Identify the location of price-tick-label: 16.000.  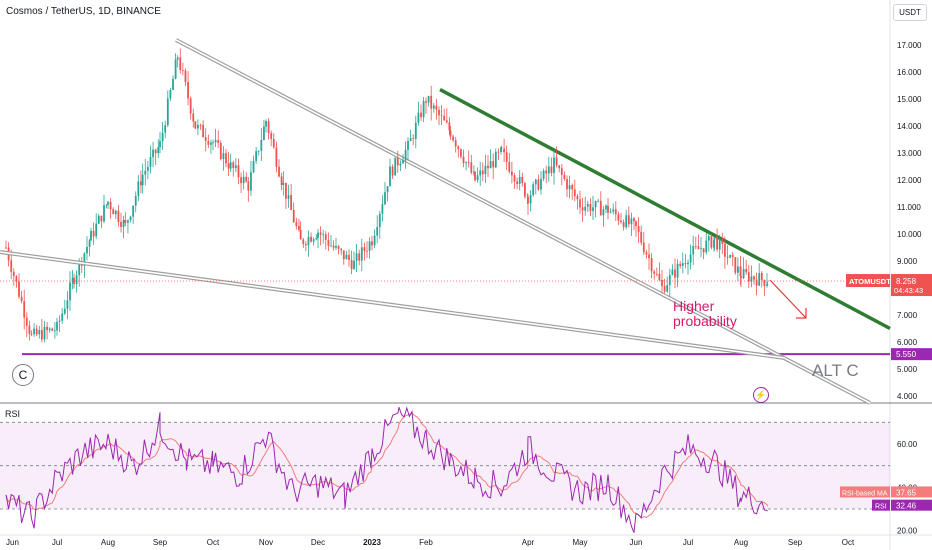
(909, 72).